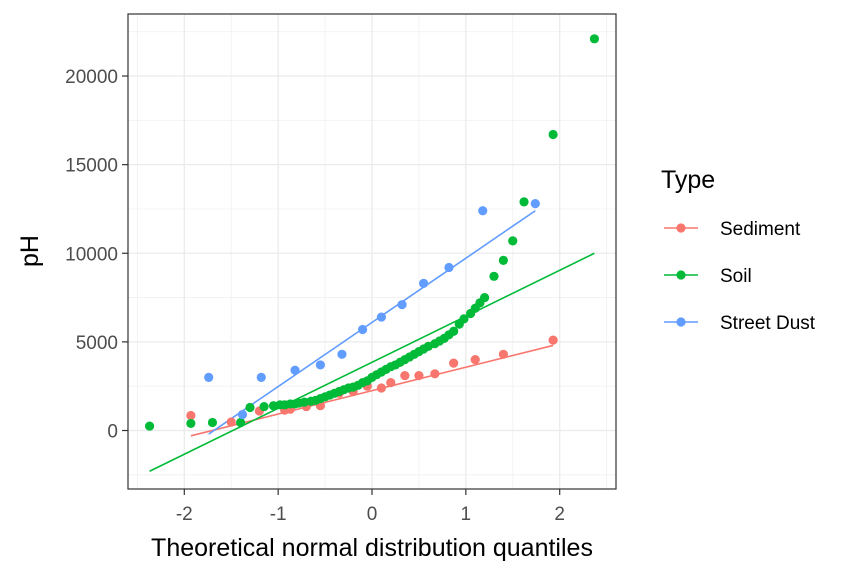 The width and height of the screenshot is (864, 576). What do you see at coordinates (768, 323) in the screenshot?
I see `legend-label-street-dust: Street Dust` at bounding box center [768, 323].